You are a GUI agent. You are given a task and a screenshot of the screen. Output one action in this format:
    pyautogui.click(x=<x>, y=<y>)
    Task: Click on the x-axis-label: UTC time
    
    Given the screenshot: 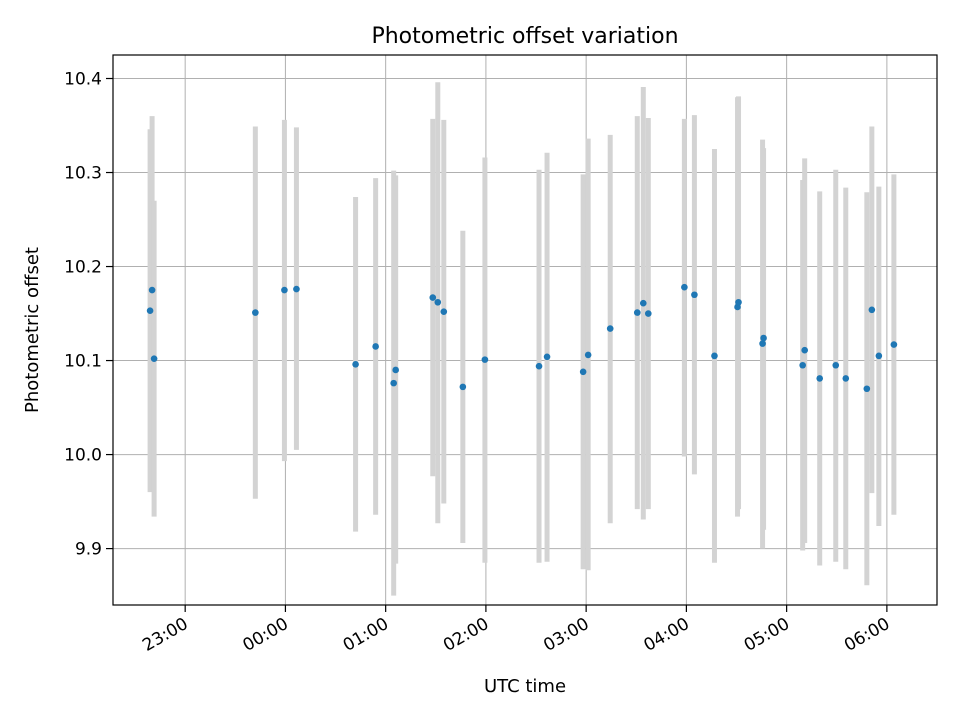 What is the action you would take?
    pyautogui.click(x=525, y=686)
    